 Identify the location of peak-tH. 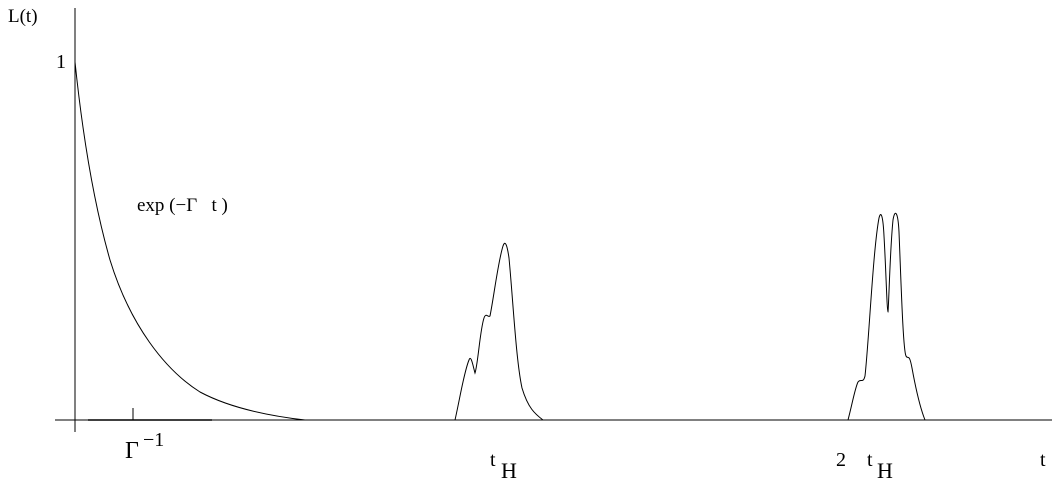
(499, 331).